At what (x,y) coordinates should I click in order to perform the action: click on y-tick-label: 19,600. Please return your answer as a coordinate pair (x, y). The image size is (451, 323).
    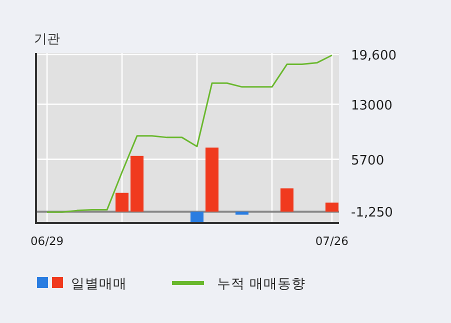
    Looking at the image, I should click on (373, 56).